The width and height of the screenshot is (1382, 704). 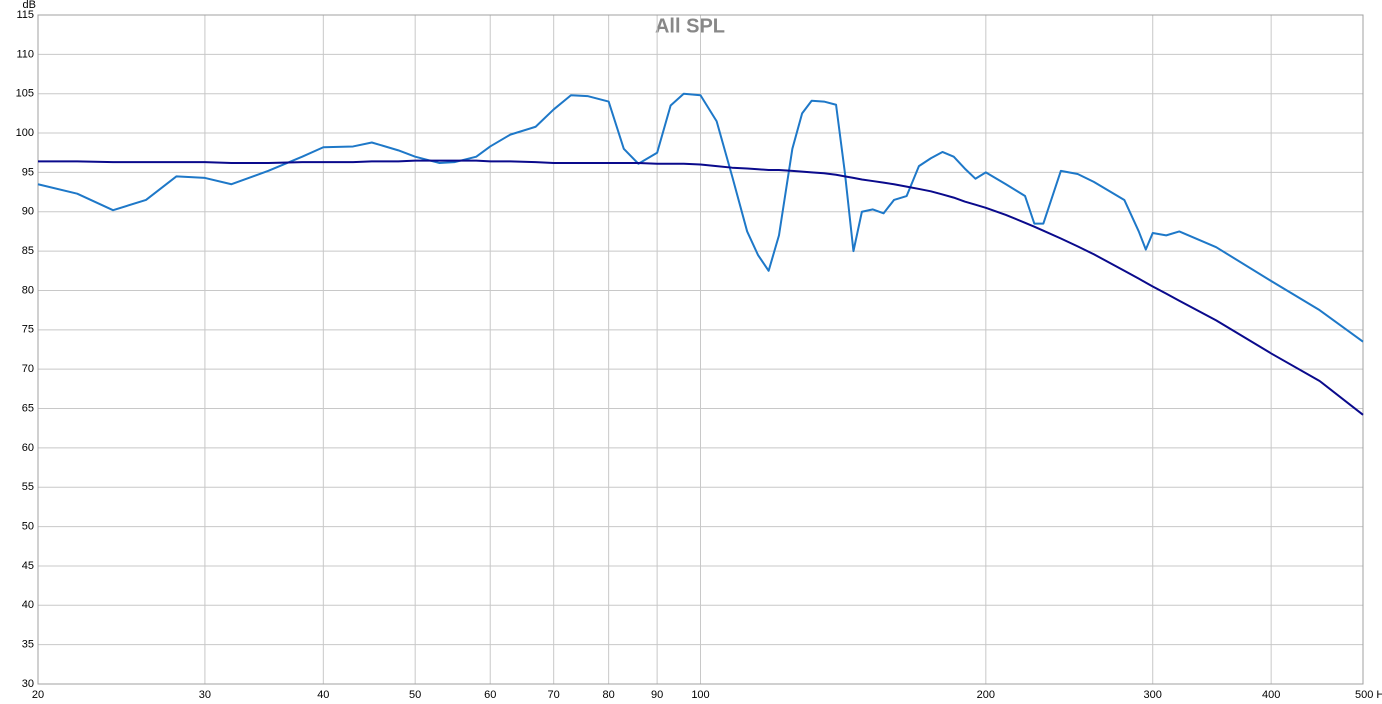 I want to click on y-tick-label: 95, so click(x=28, y=172).